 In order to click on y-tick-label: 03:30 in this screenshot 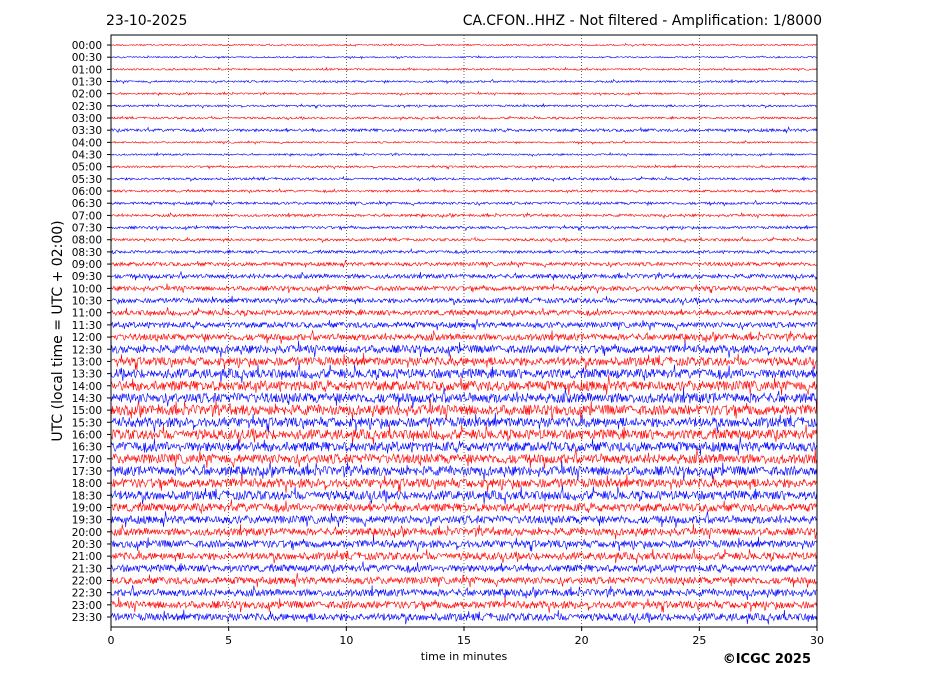, I will do `click(87, 131)`.